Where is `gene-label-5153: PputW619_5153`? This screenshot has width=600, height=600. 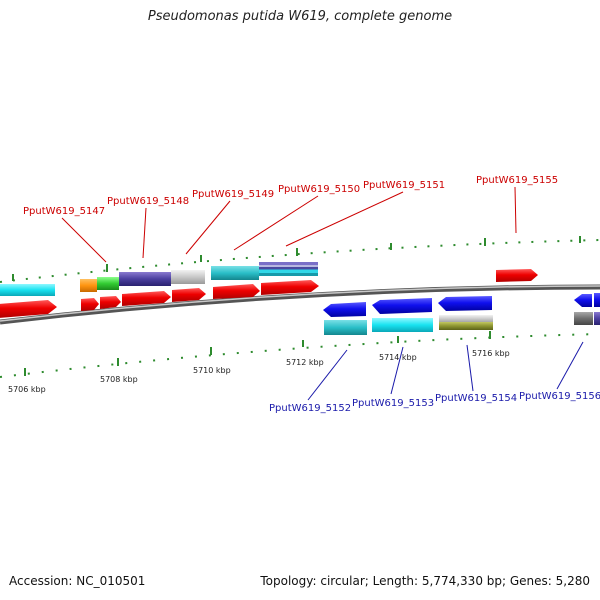 gene-label-5153: PputW619_5153 is located at coordinates (393, 403).